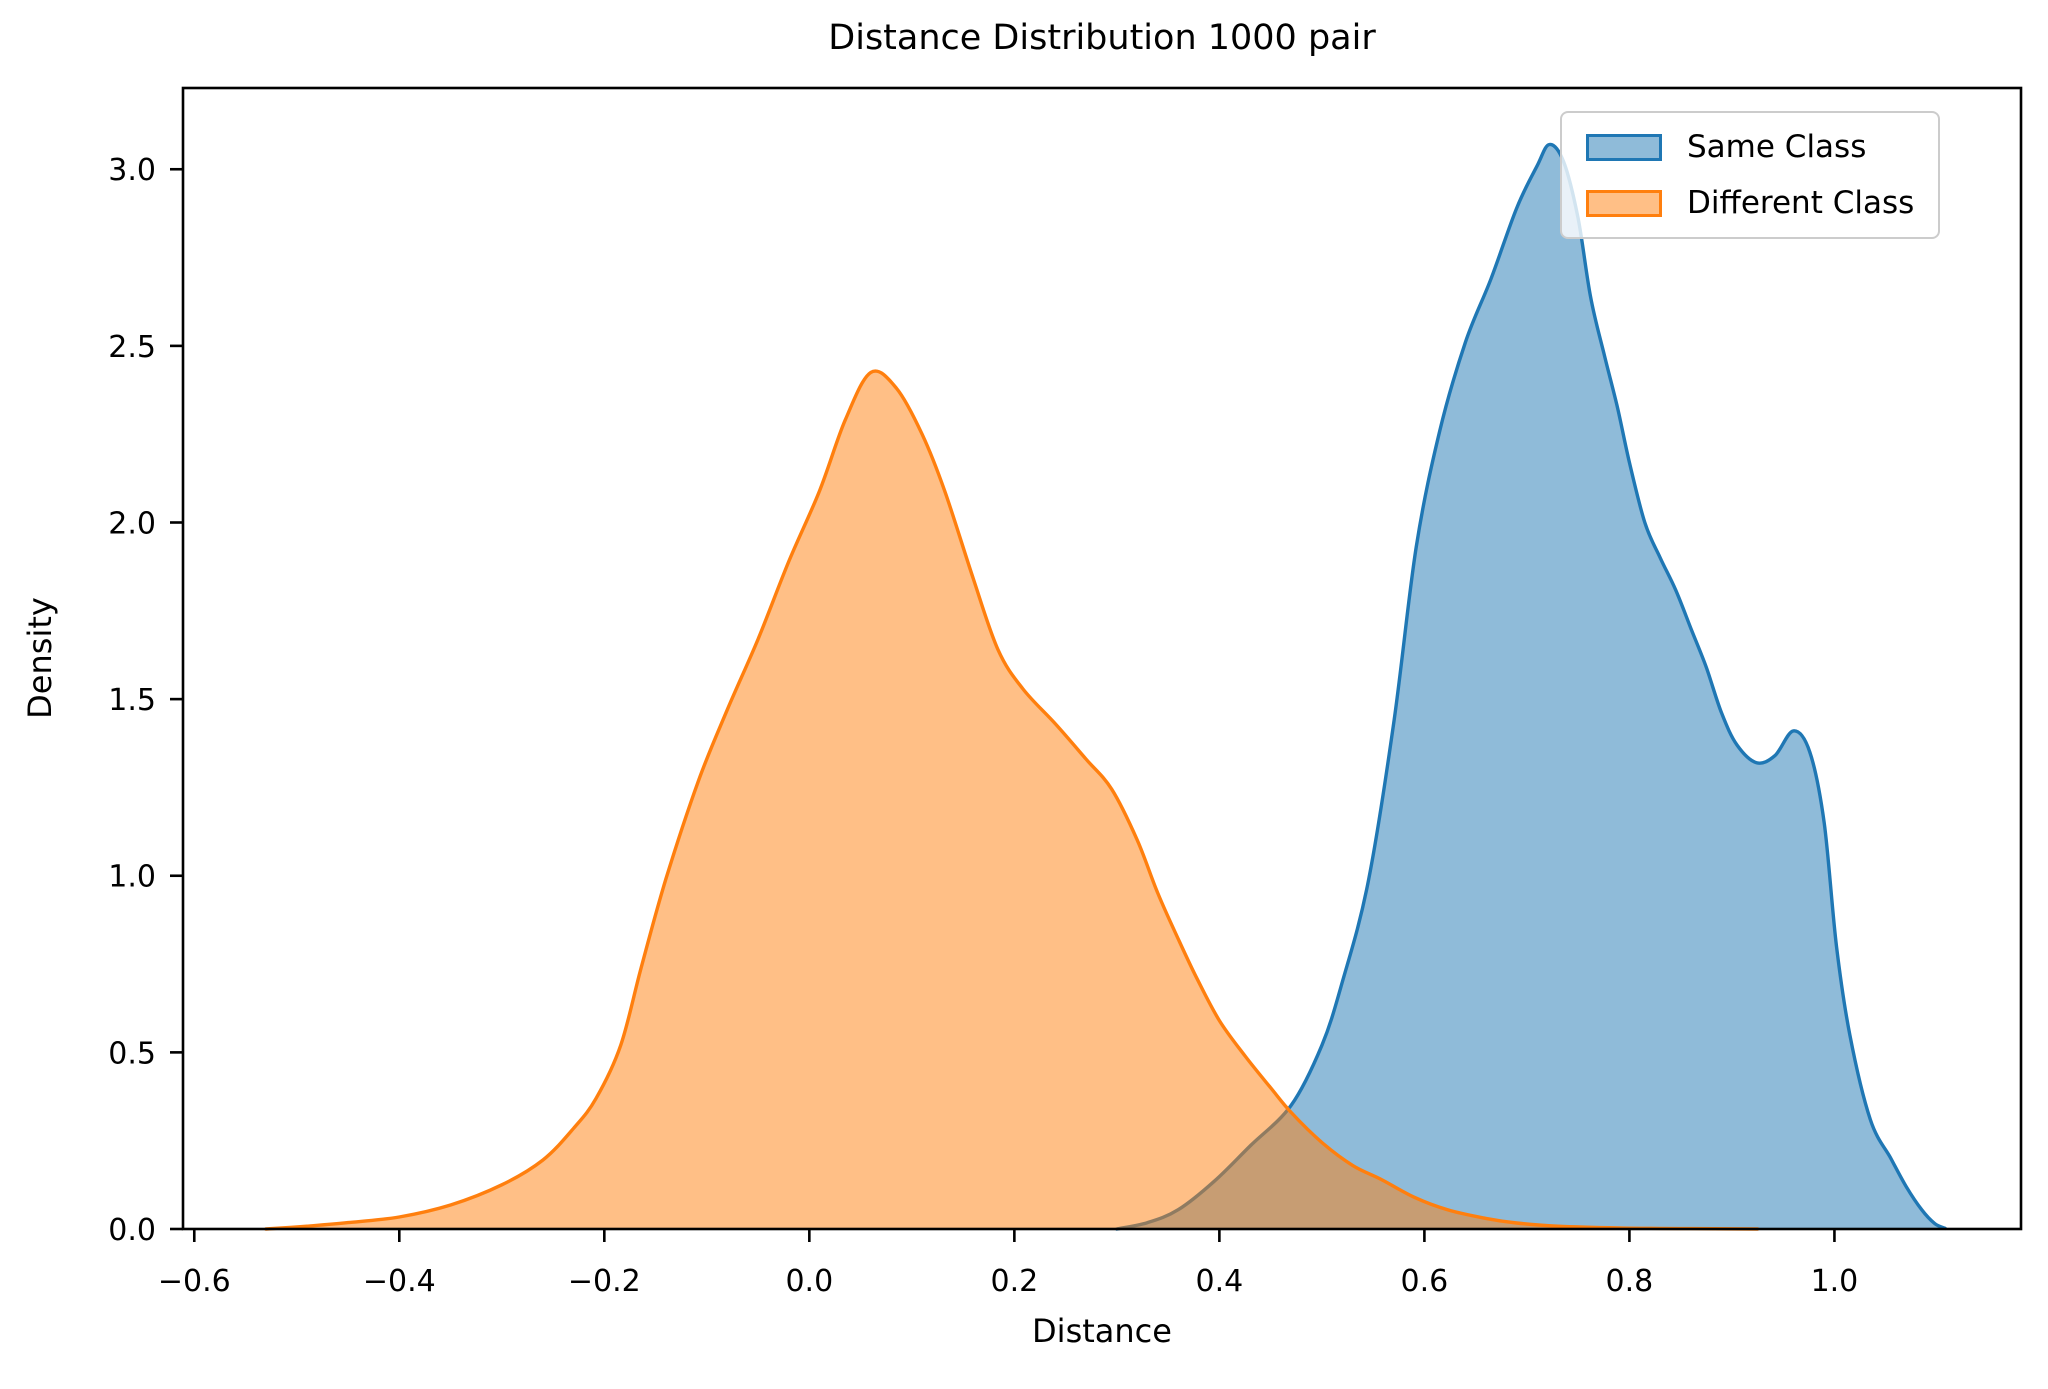 The width and height of the screenshot is (2048, 1389). What do you see at coordinates (40, 658) in the screenshot?
I see `y-axis-label: Density` at bounding box center [40, 658].